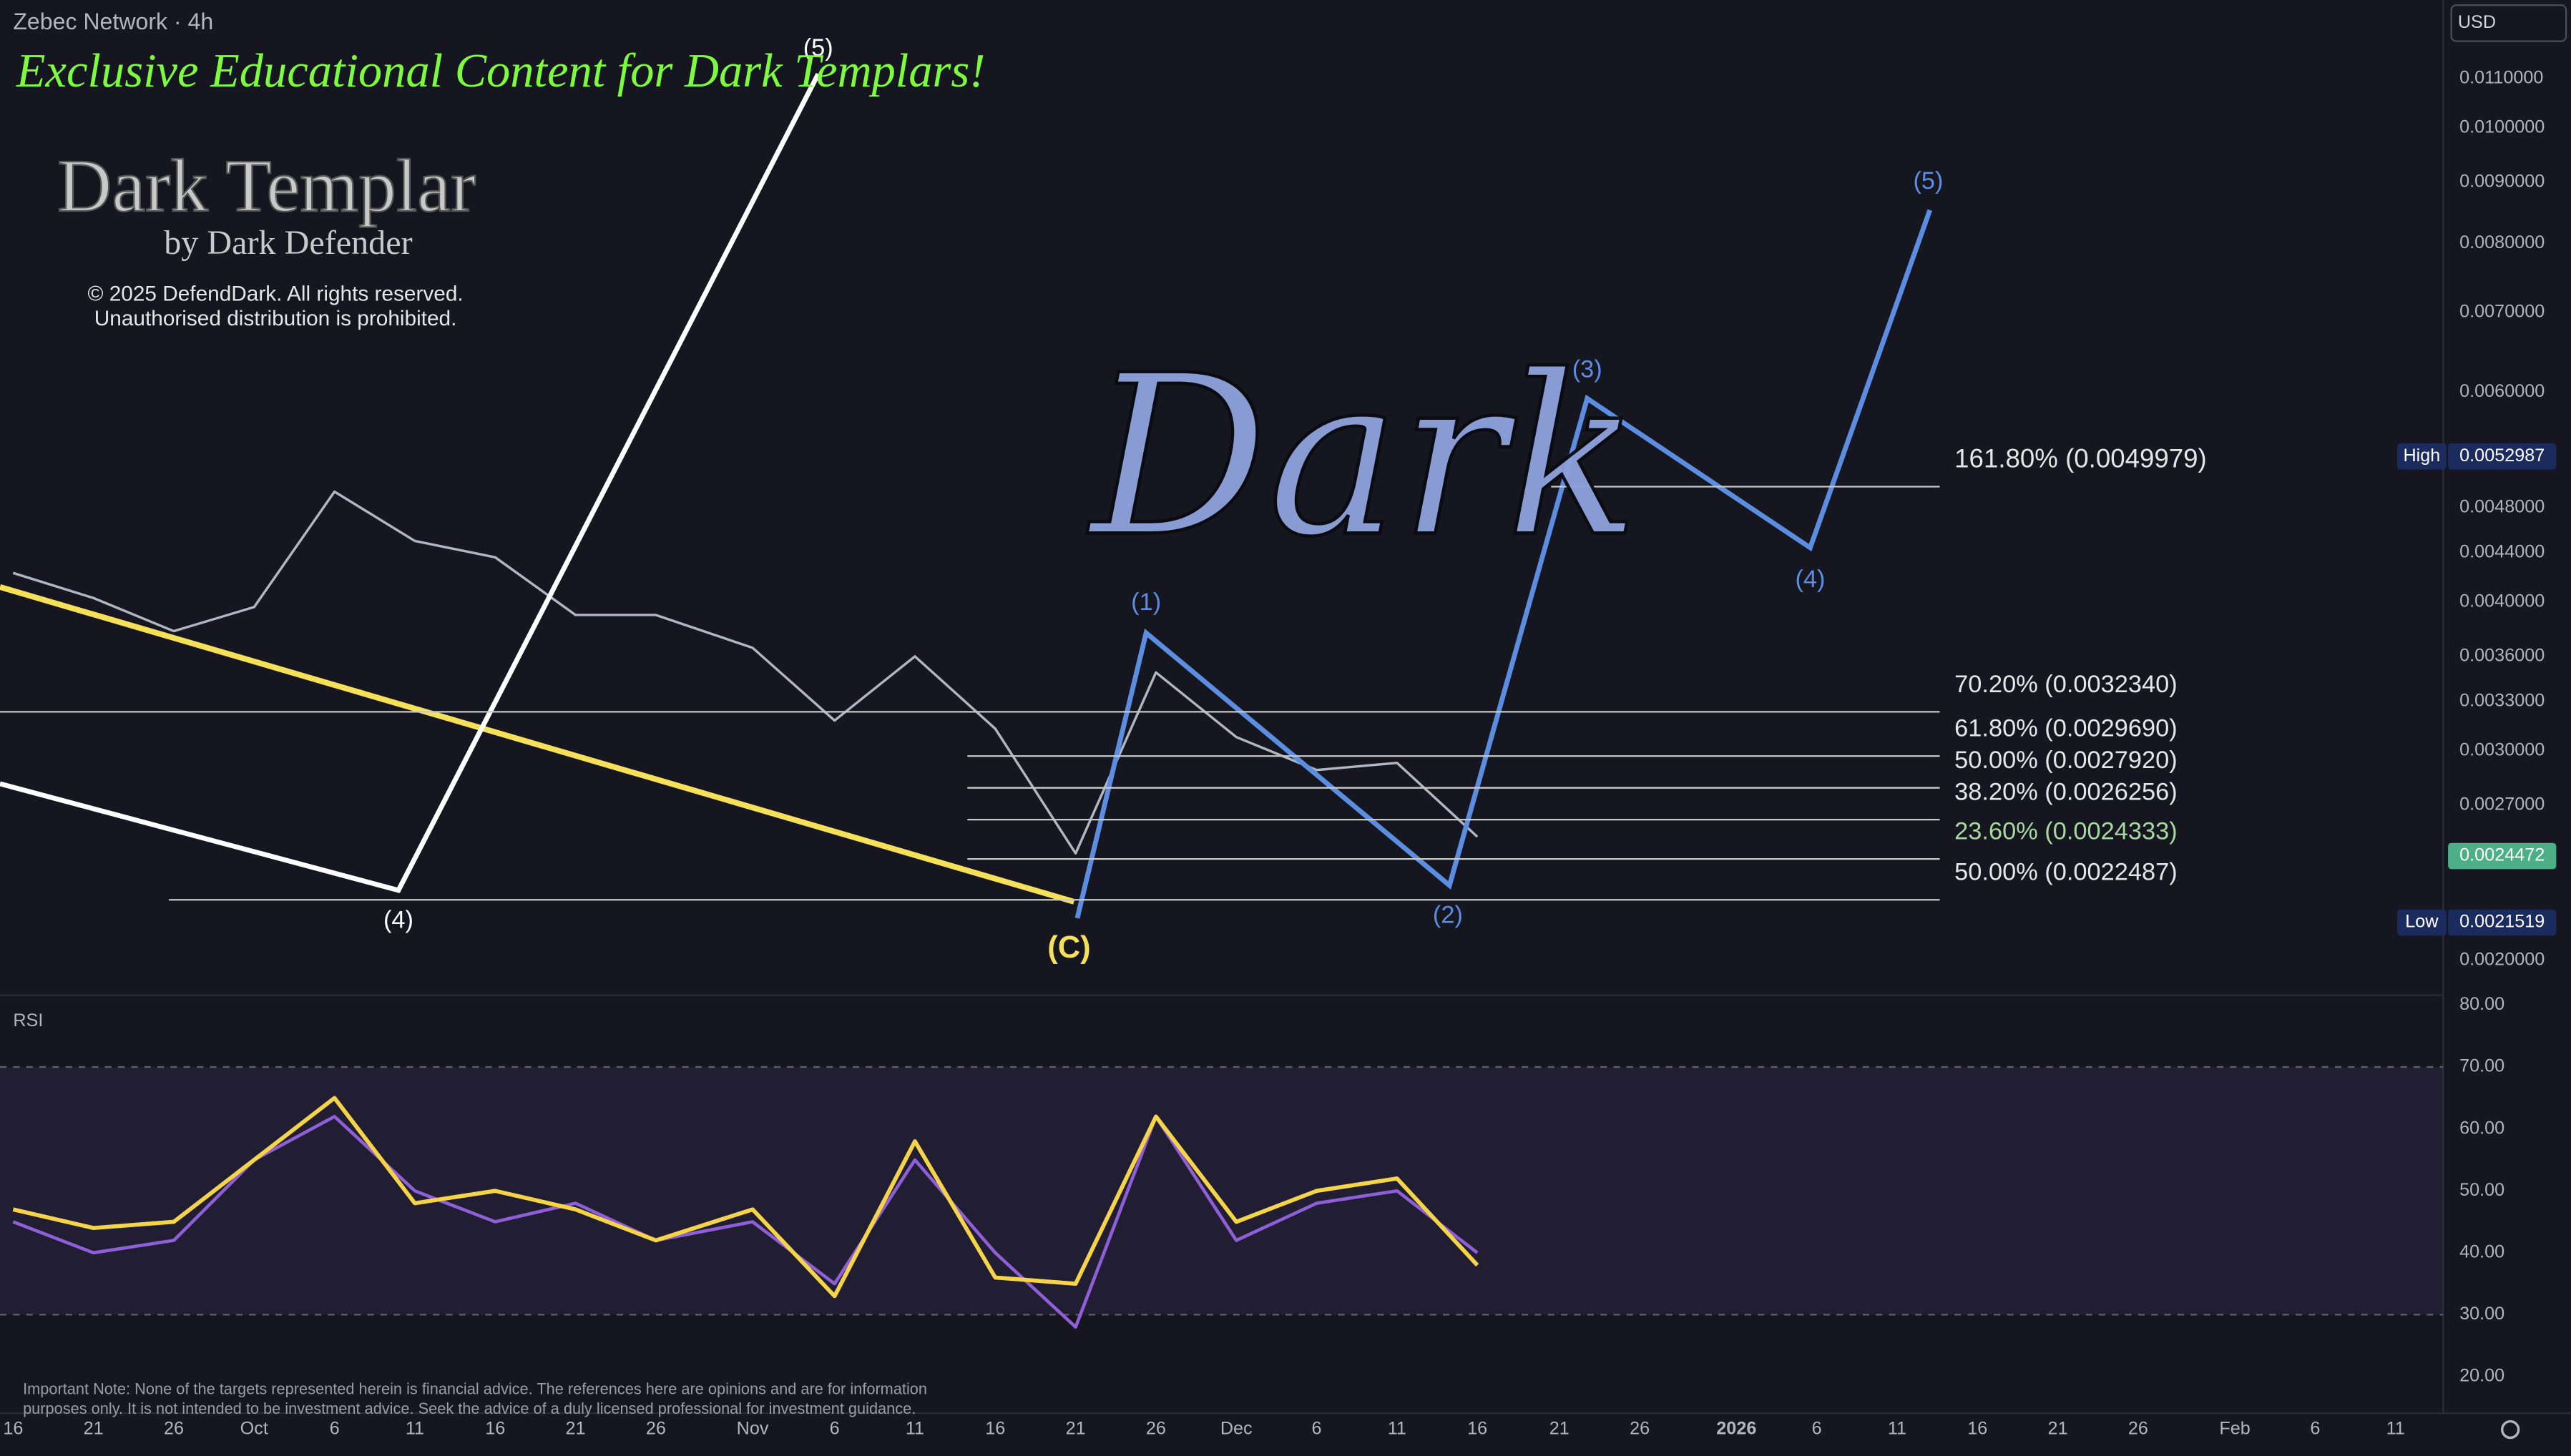 This screenshot has height=1456, width=2571. Describe the element at coordinates (28, 1020) in the screenshot. I see `panel-title: RSI` at that location.